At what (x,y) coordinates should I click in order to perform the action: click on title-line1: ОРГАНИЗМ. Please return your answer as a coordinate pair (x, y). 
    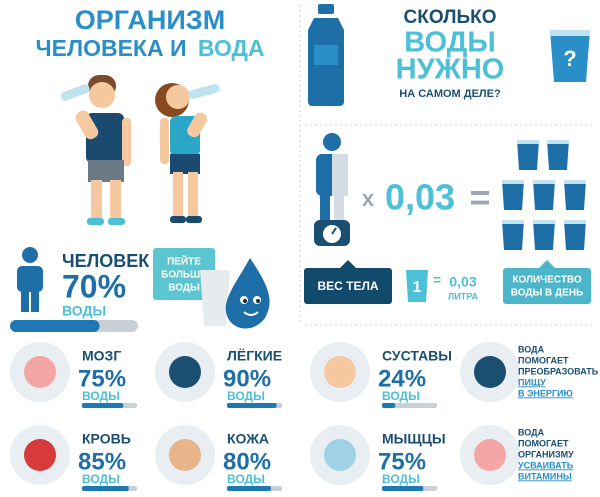
    Looking at the image, I should click on (150, 20).